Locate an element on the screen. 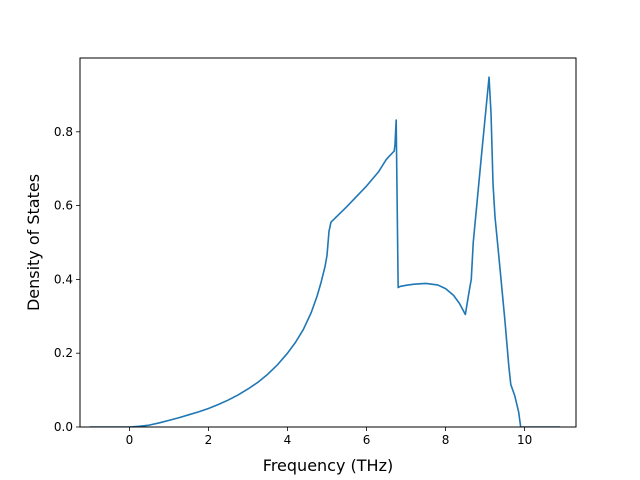  y-tick-label: 0.8 is located at coordinates (63, 132).